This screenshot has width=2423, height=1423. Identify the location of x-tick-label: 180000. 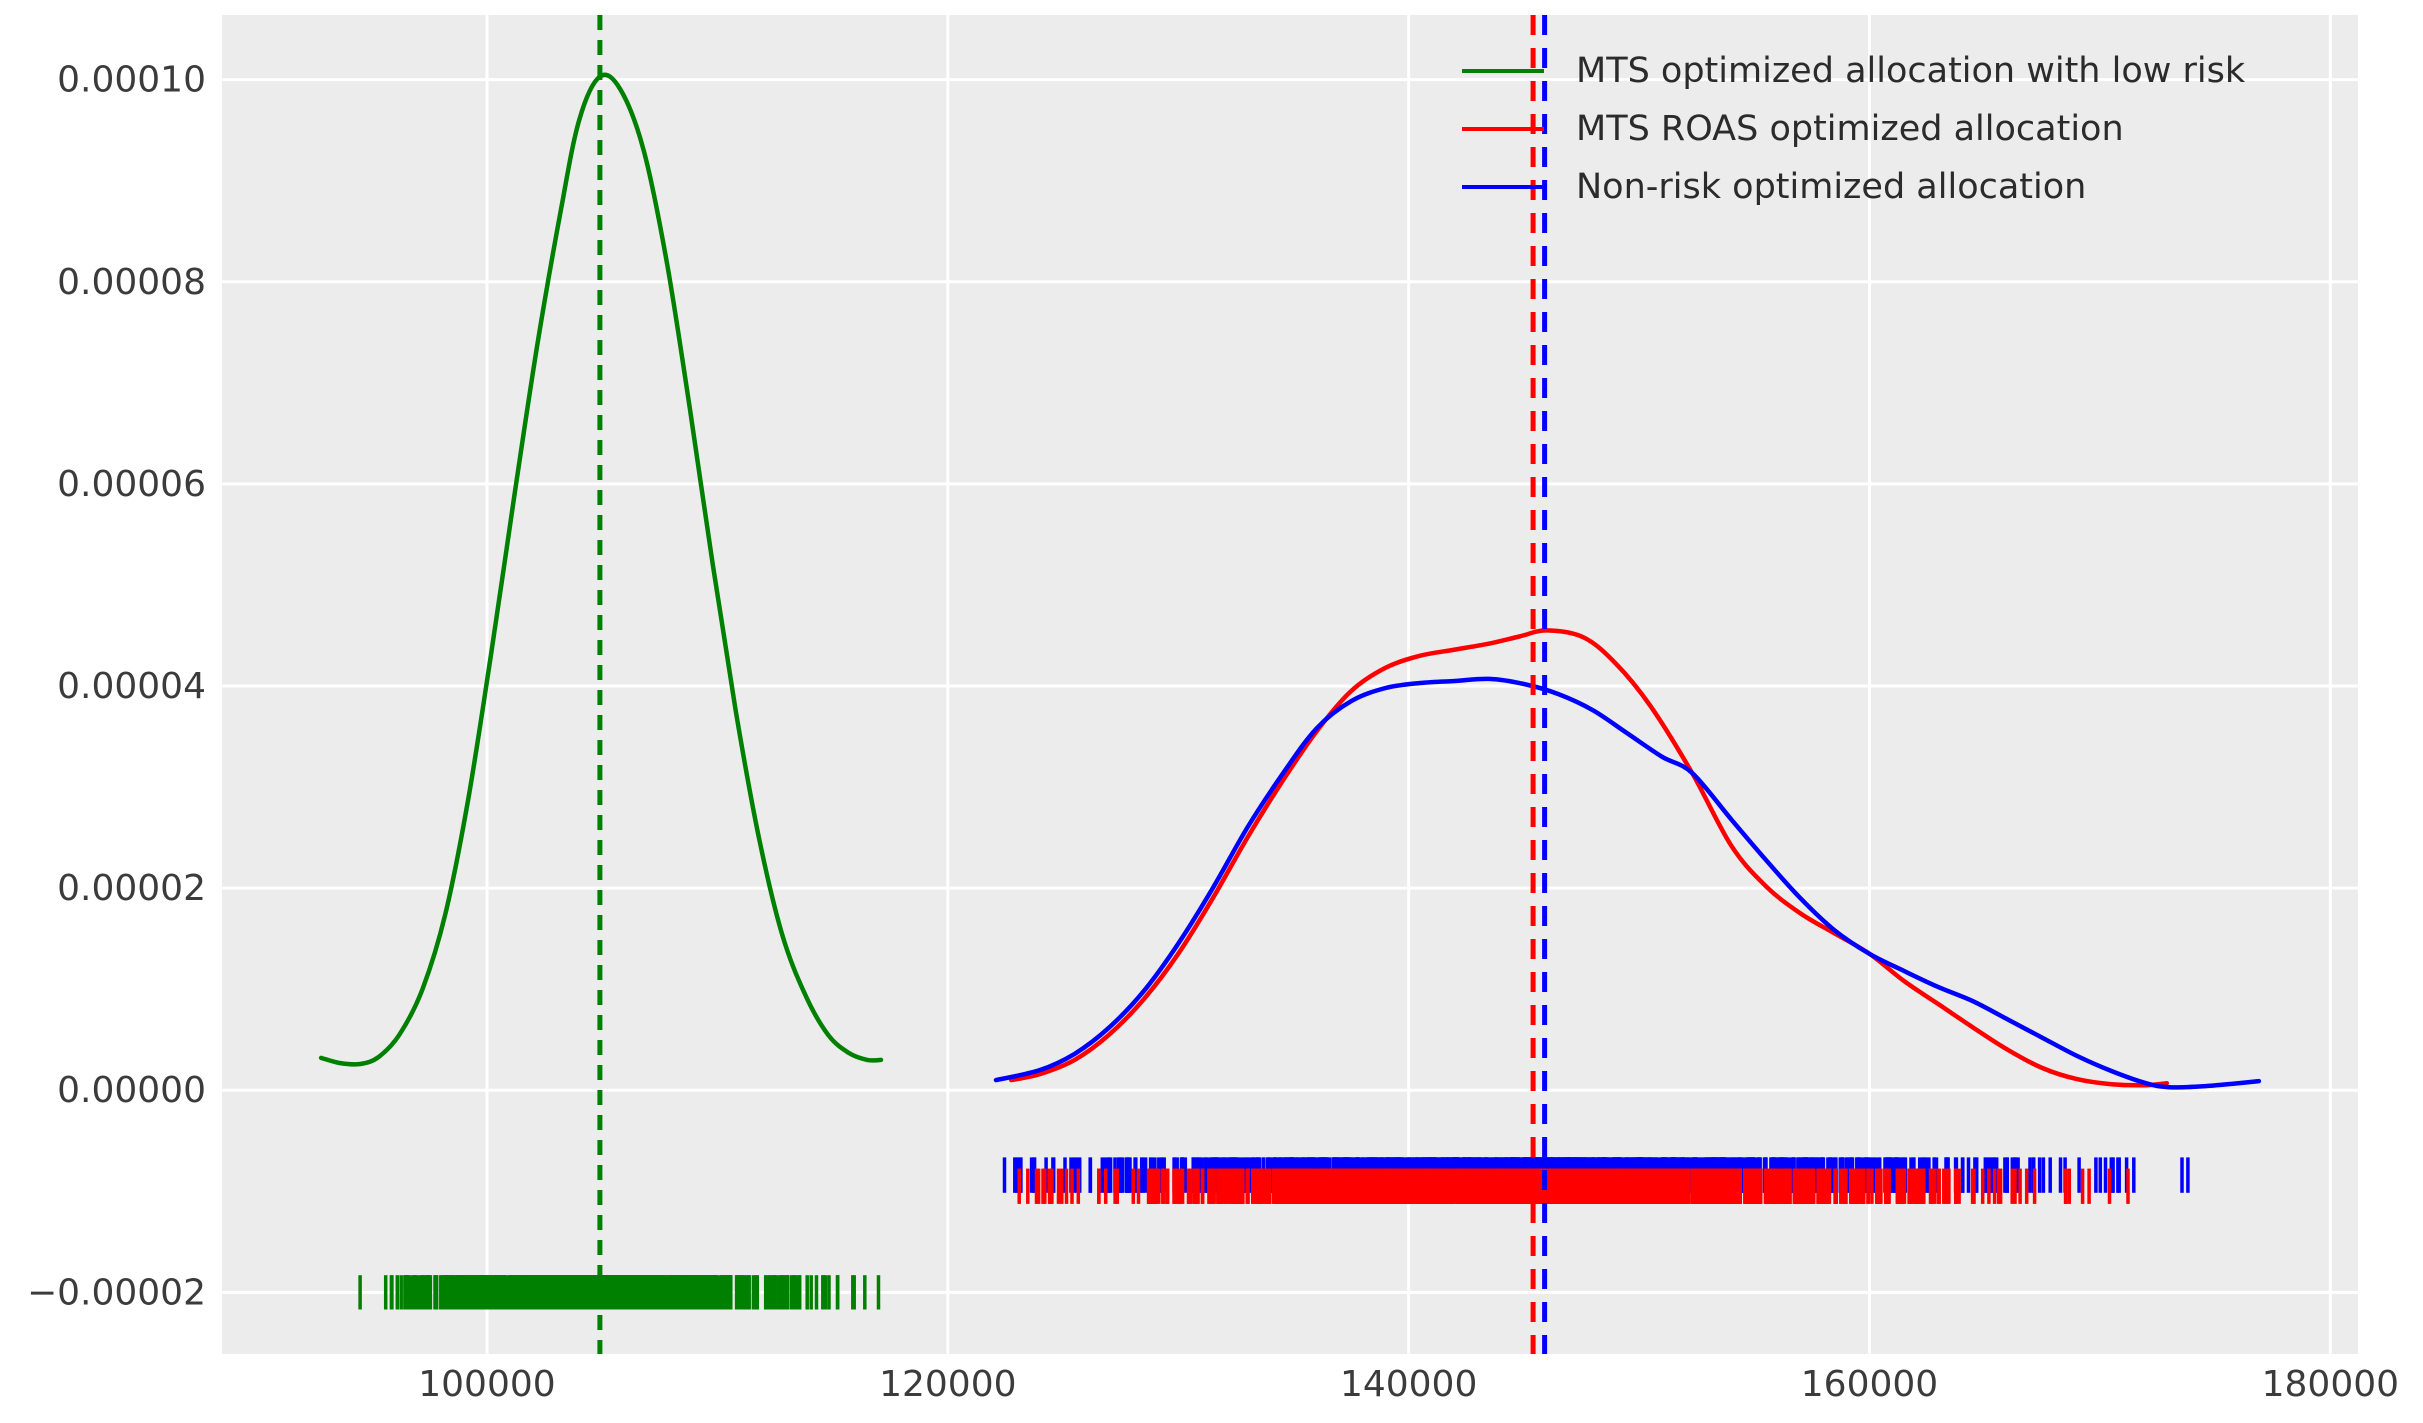
(2330, 1384).